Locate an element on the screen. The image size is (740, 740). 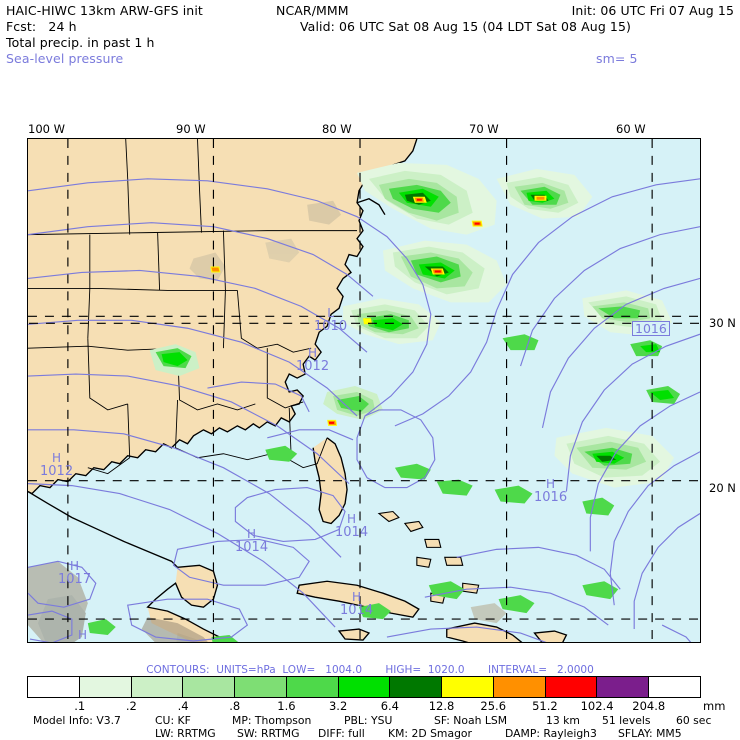
model-info-item: 51 levels is located at coordinates (626, 720).